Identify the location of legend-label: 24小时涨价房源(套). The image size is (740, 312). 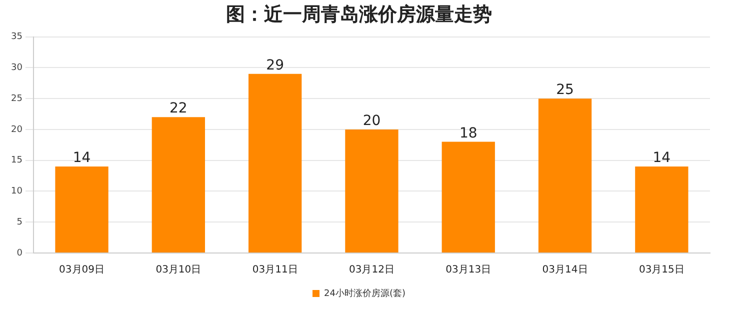
(365, 293).